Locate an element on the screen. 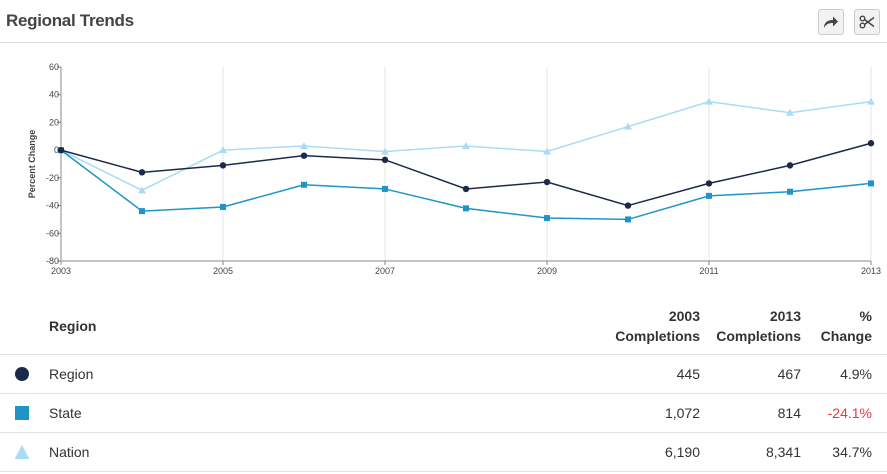 This screenshot has width=887, height=474. share-arrow-icon is located at coordinates (831, 22).